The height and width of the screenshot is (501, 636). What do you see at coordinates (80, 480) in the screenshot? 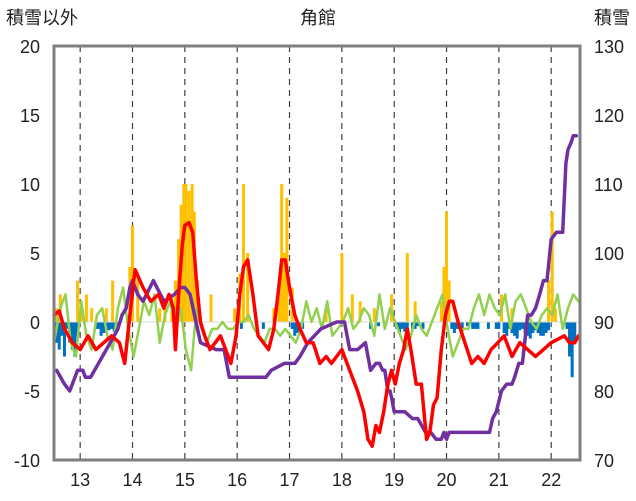
I see `x-tick-label: 13` at bounding box center [80, 480].